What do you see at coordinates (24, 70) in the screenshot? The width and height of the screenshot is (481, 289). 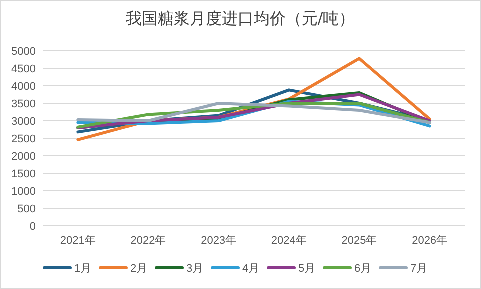 I see `y-tick-label: 4500` at bounding box center [24, 70].